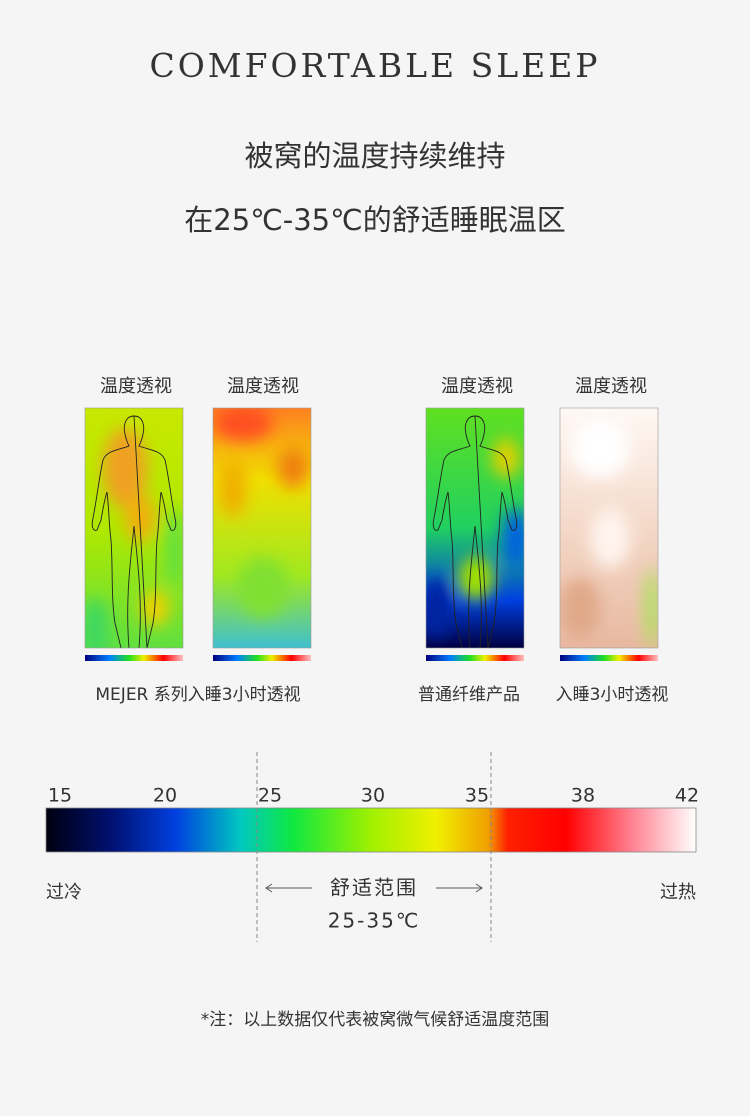  What do you see at coordinates (678, 892) in the screenshot?
I see `hot-label: 过热` at bounding box center [678, 892].